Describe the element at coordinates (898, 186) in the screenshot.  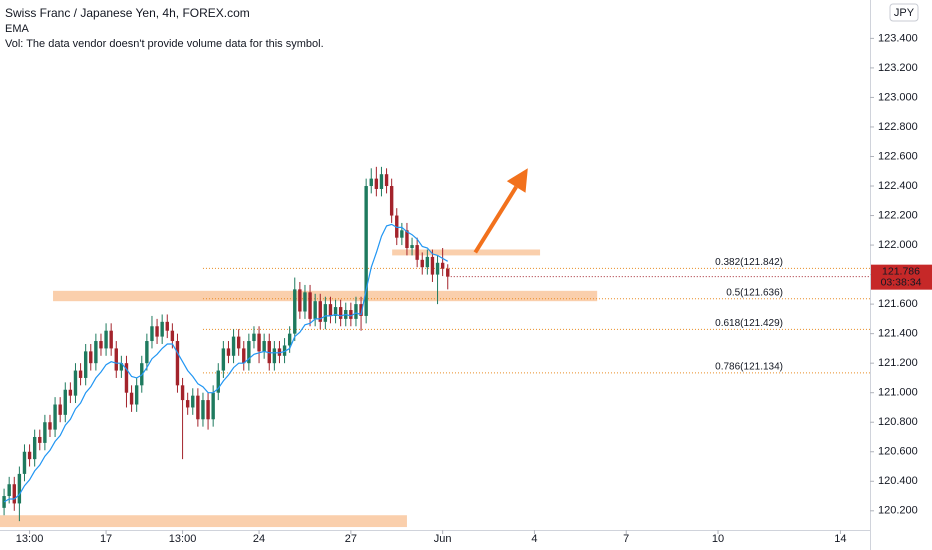
I see `y-tick-label: 122.400` at that location.